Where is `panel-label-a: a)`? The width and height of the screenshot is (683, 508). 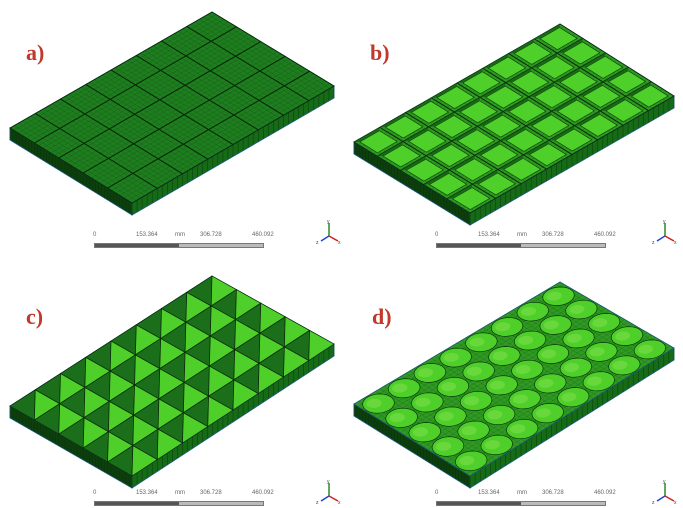 panel-label-a: a) is located at coordinates (35, 52).